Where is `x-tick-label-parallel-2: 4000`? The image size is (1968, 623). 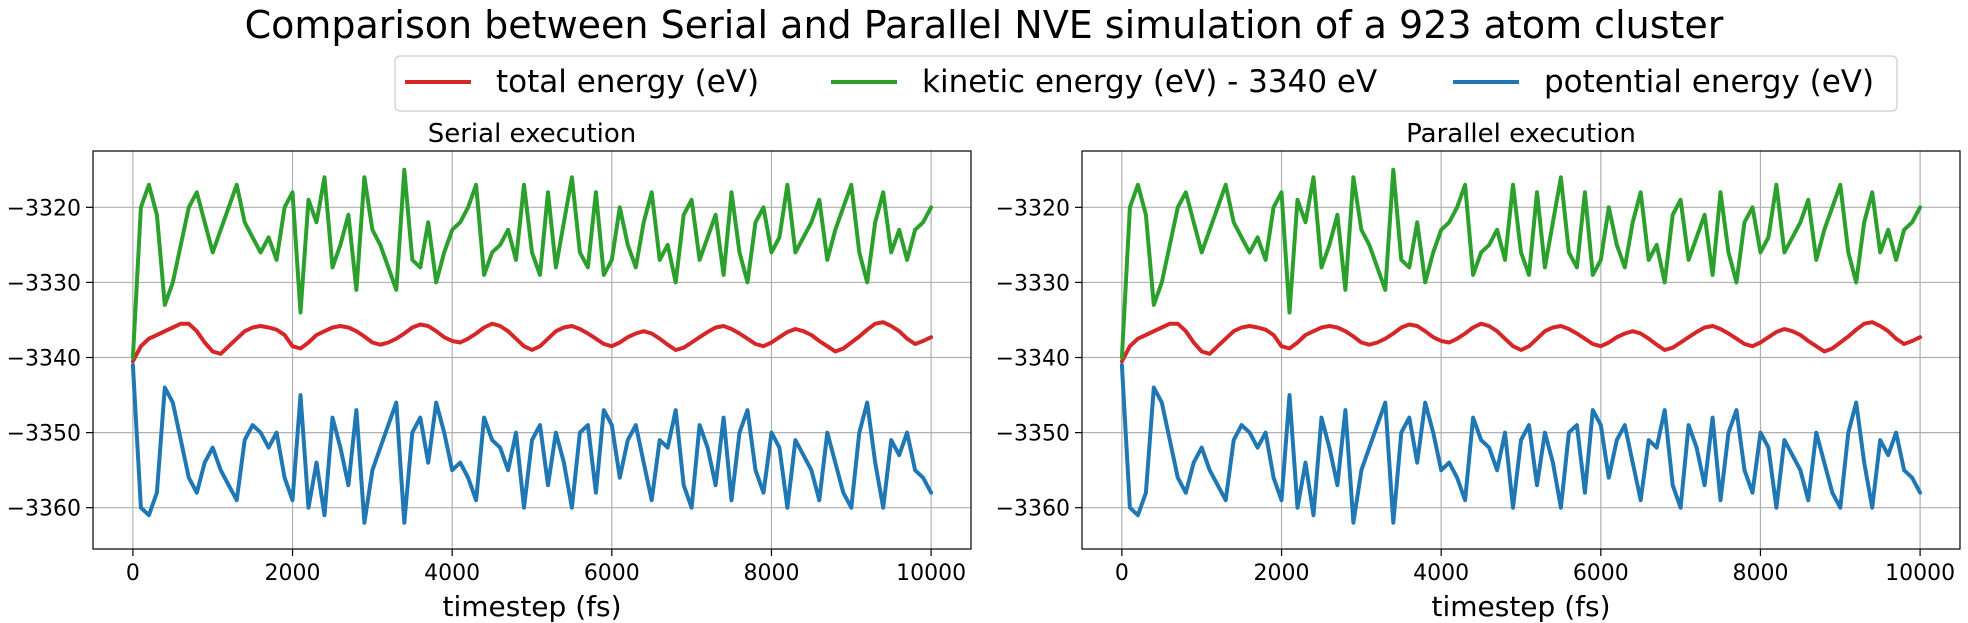 x-tick-label-parallel-2: 4000 is located at coordinates (1441, 573).